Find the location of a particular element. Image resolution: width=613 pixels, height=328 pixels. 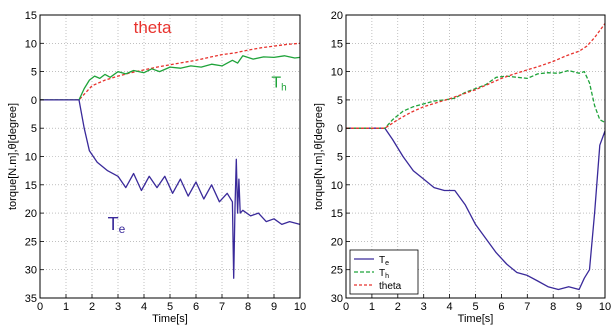

chart-right-x-axis-label: Time[s] is located at coordinates (476, 319).